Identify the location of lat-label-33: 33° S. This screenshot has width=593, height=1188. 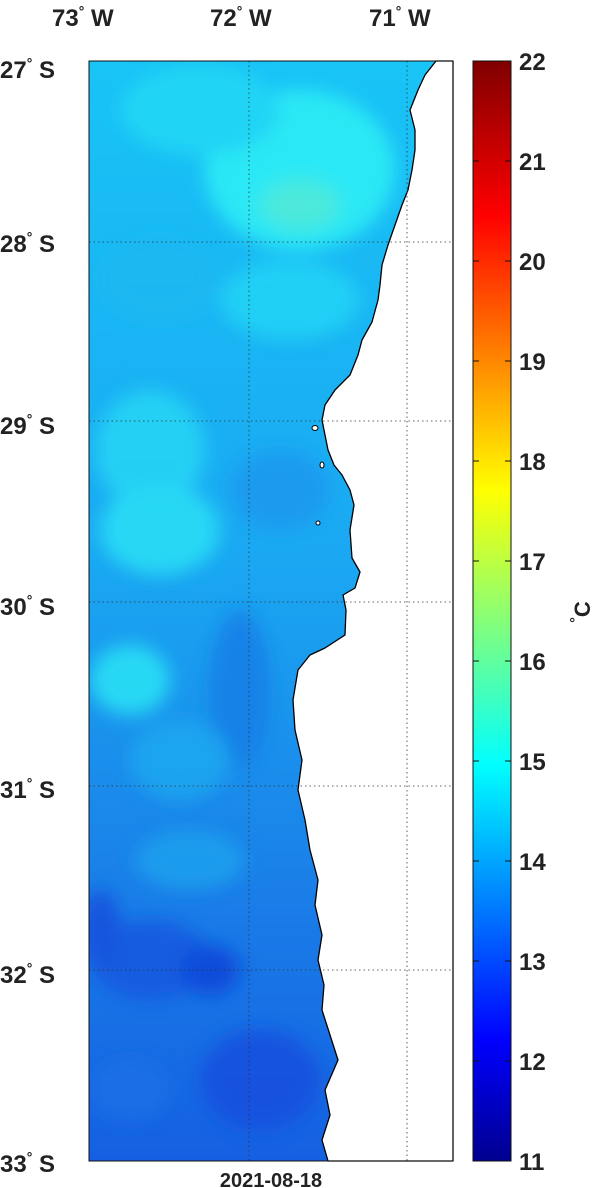
(27, 1163).